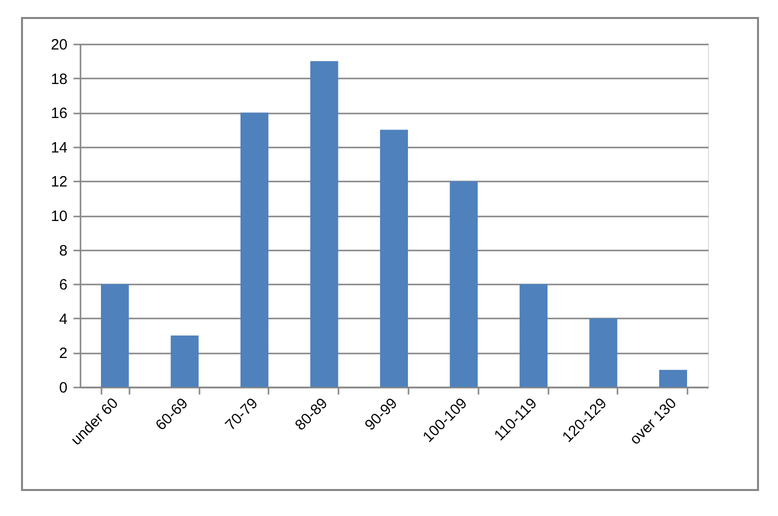  What do you see at coordinates (59, 113) in the screenshot?
I see `y-tick-label: 16` at bounding box center [59, 113].